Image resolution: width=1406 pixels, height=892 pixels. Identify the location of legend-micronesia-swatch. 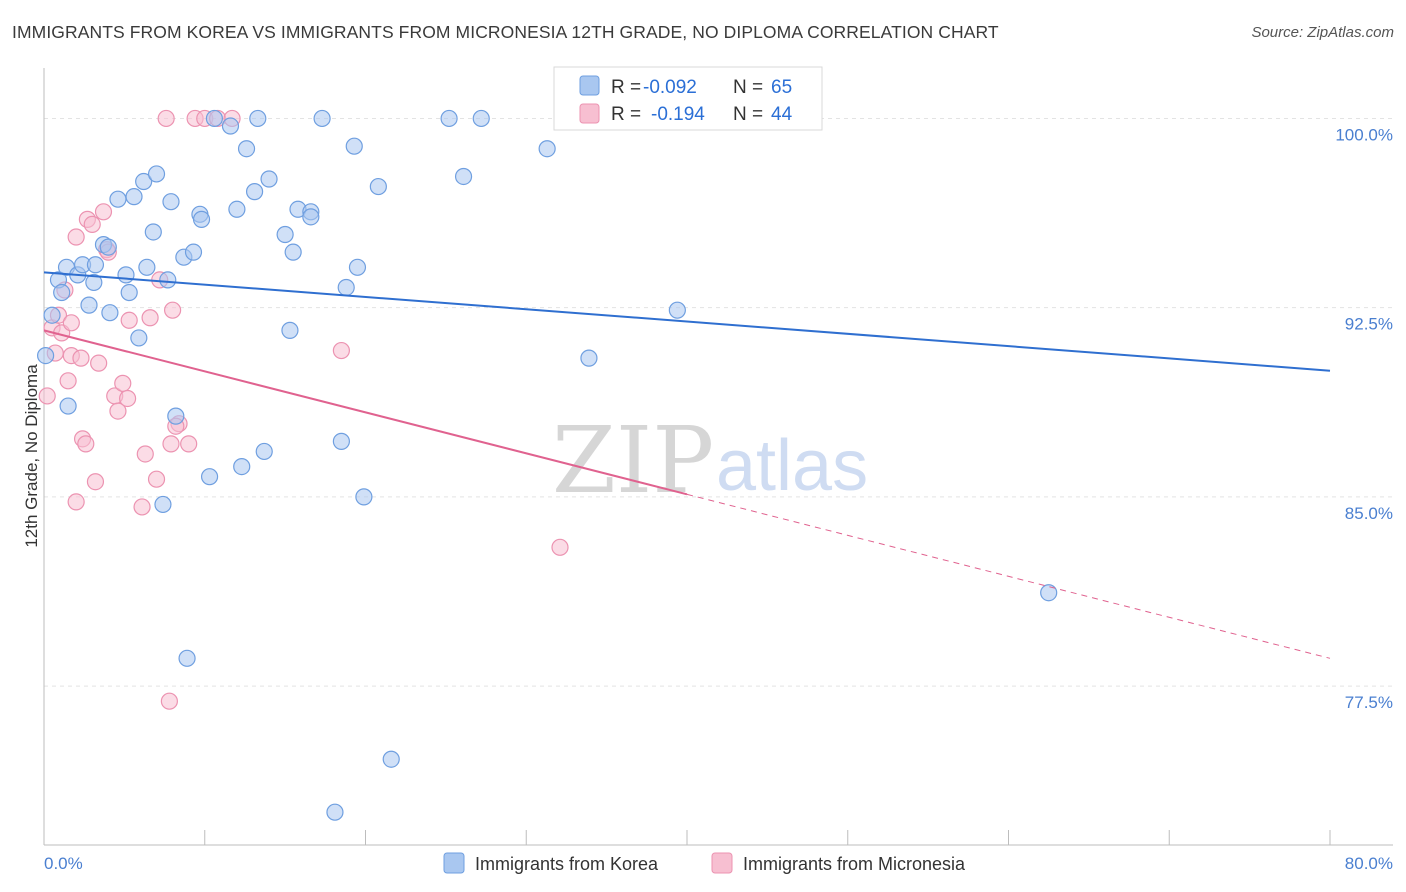
(589, 113).